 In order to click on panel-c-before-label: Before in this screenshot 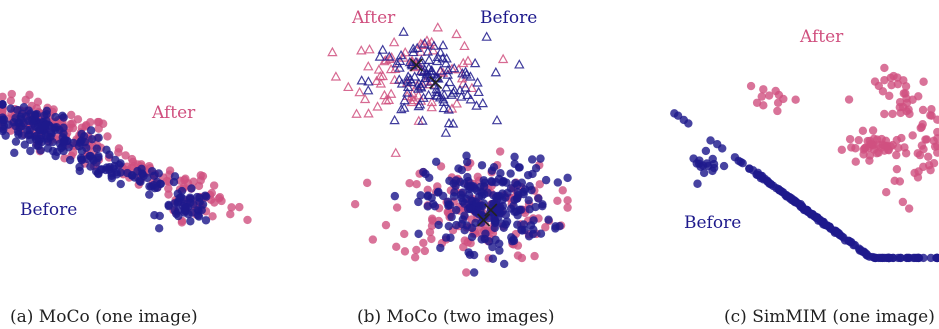, I will do `click(712, 223)`.